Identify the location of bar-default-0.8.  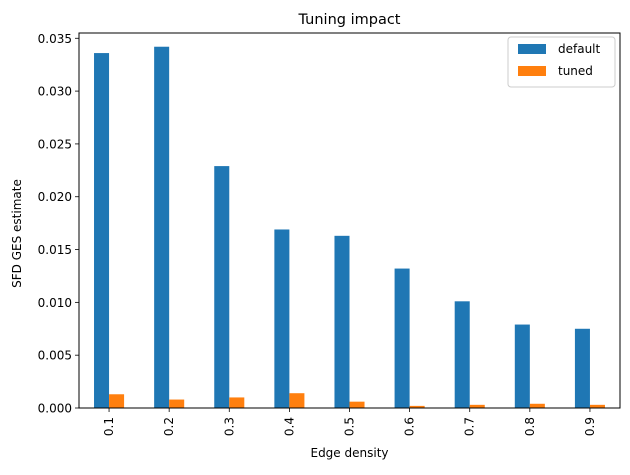
(522, 366).